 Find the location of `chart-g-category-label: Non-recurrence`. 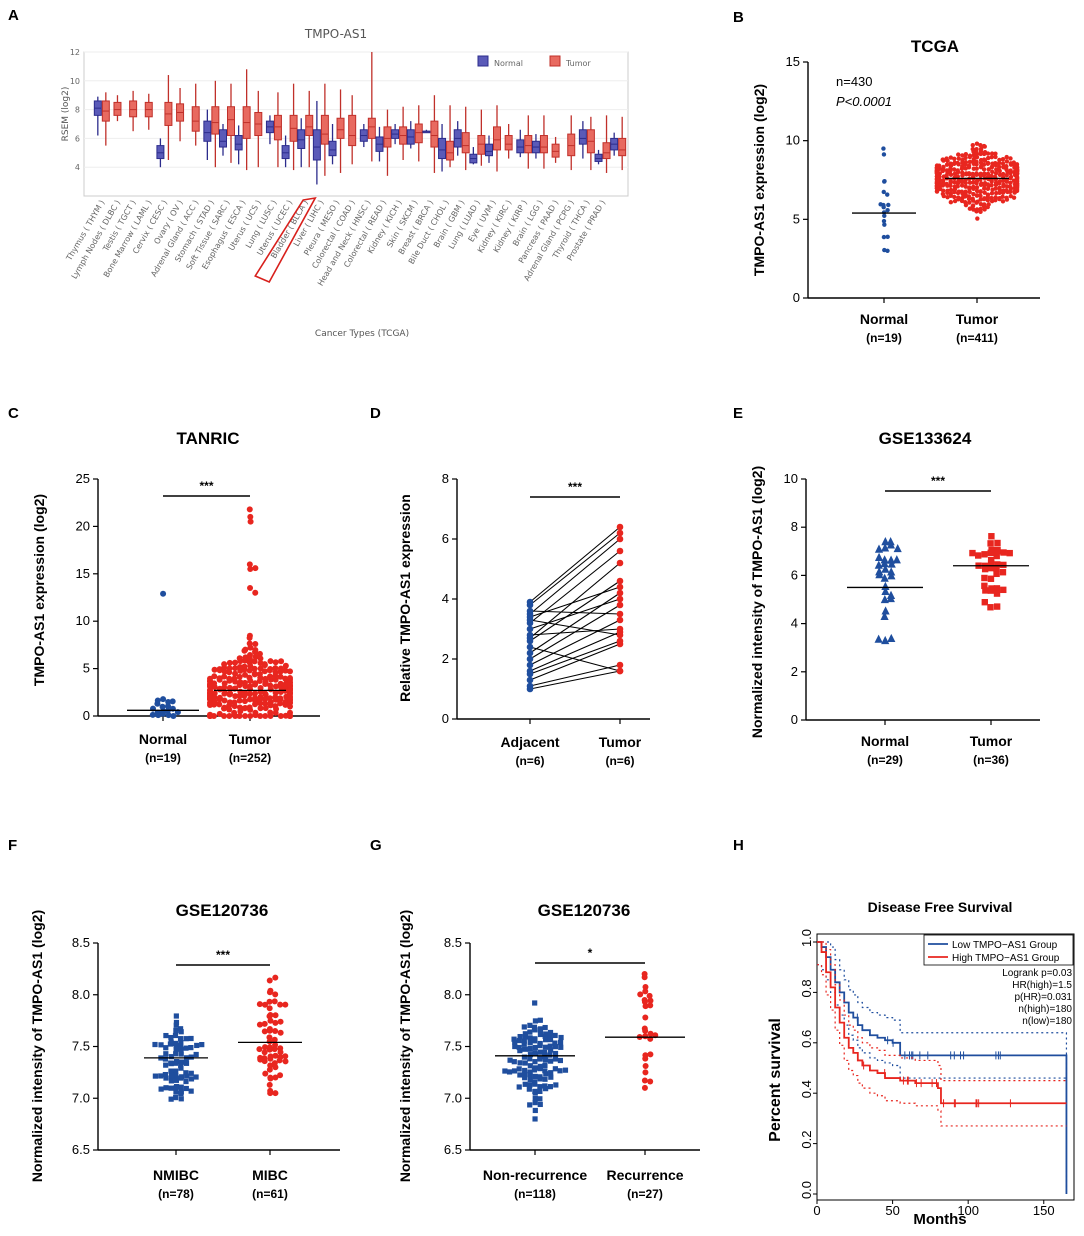

chart-g-category-label: Non-recurrence is located at coordinates (535, 1175).